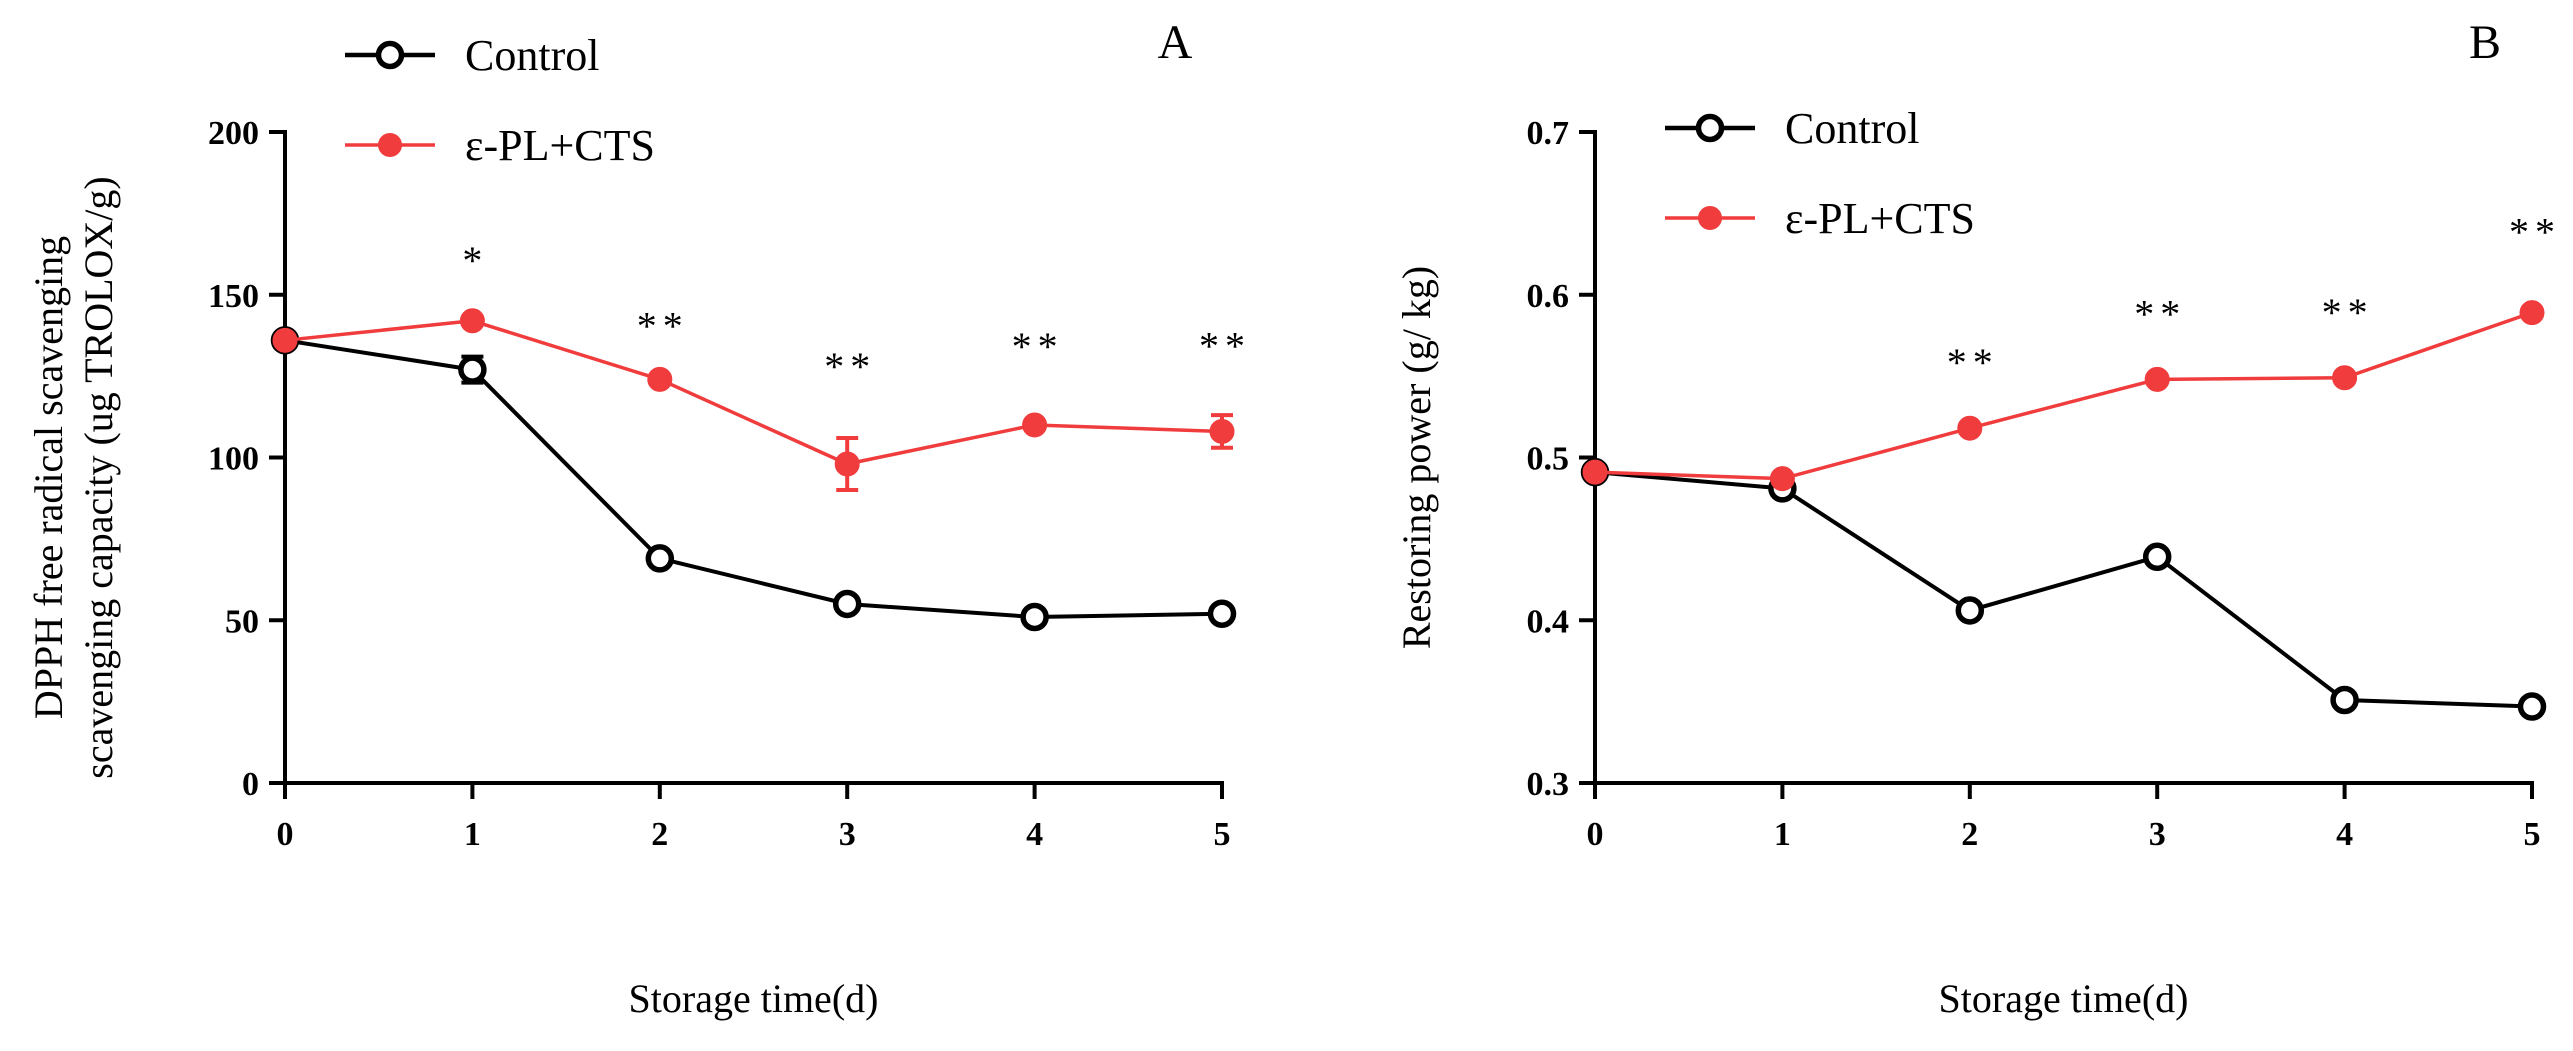 Image resolution: width=2573 pixels, height=1051 pixels. What do you see at coordinates (1416, 457) in the screenshot?
I see `y-axis-title: Restoring power (g/ kg)` at bounding box center [1416, 457].